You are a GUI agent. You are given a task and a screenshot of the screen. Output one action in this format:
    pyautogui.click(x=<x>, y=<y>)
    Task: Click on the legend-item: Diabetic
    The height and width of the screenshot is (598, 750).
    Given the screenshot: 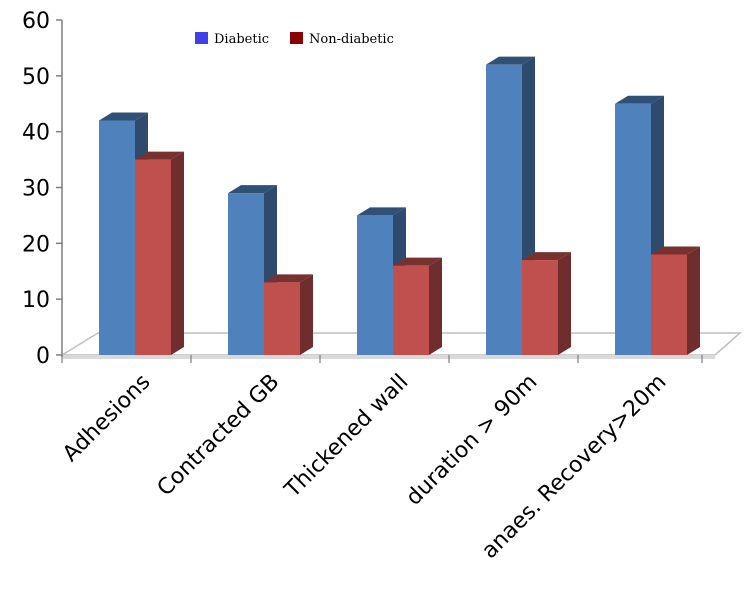 What is the action you would take?
    pyautogui.click(x=232, y=39)
    